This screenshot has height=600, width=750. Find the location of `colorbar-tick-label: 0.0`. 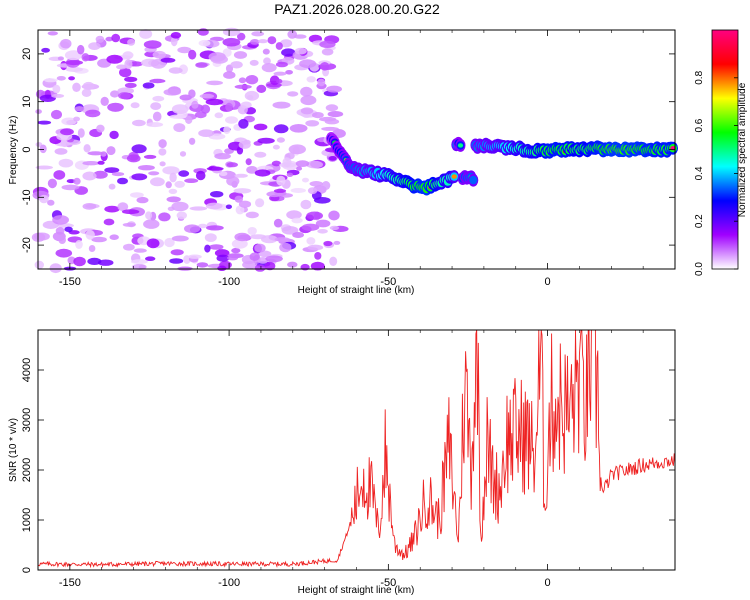

colorbar-tick-label: 0.0 is located at coordinates (699, 269).